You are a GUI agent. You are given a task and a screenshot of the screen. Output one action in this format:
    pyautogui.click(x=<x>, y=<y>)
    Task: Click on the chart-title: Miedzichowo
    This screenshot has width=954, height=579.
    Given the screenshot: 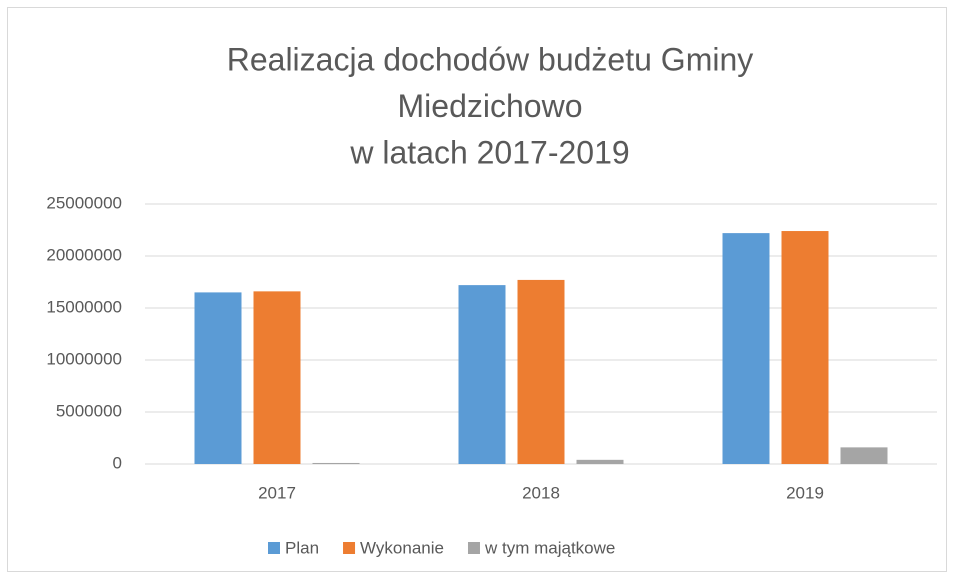 What is the action you would take?
    pyautogui.click(x=490, y=106)
    